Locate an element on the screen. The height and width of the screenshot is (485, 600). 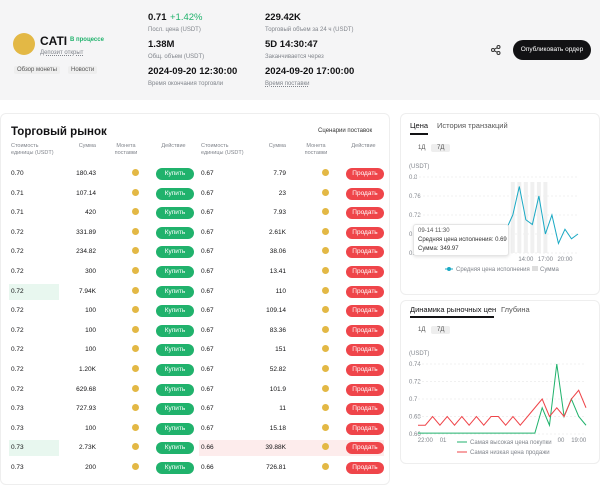
stat-value: 0.71 is located at coordinates (157, 17).